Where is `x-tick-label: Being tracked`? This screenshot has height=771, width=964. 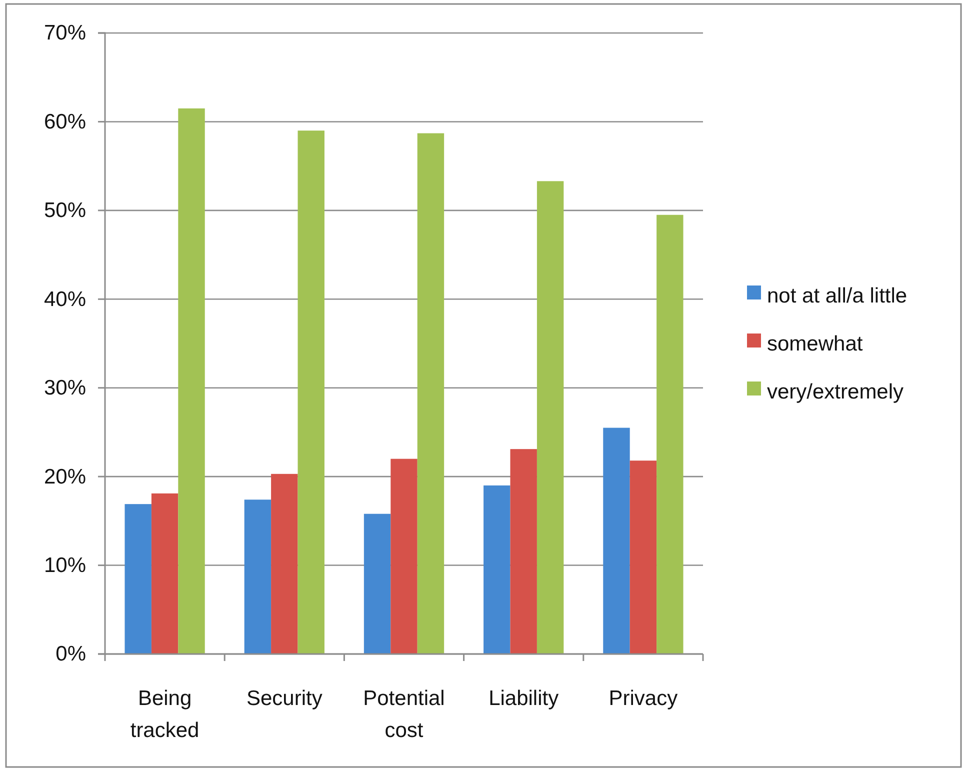 x-tick-label: Being tracked is located at coordinates (165, 714).